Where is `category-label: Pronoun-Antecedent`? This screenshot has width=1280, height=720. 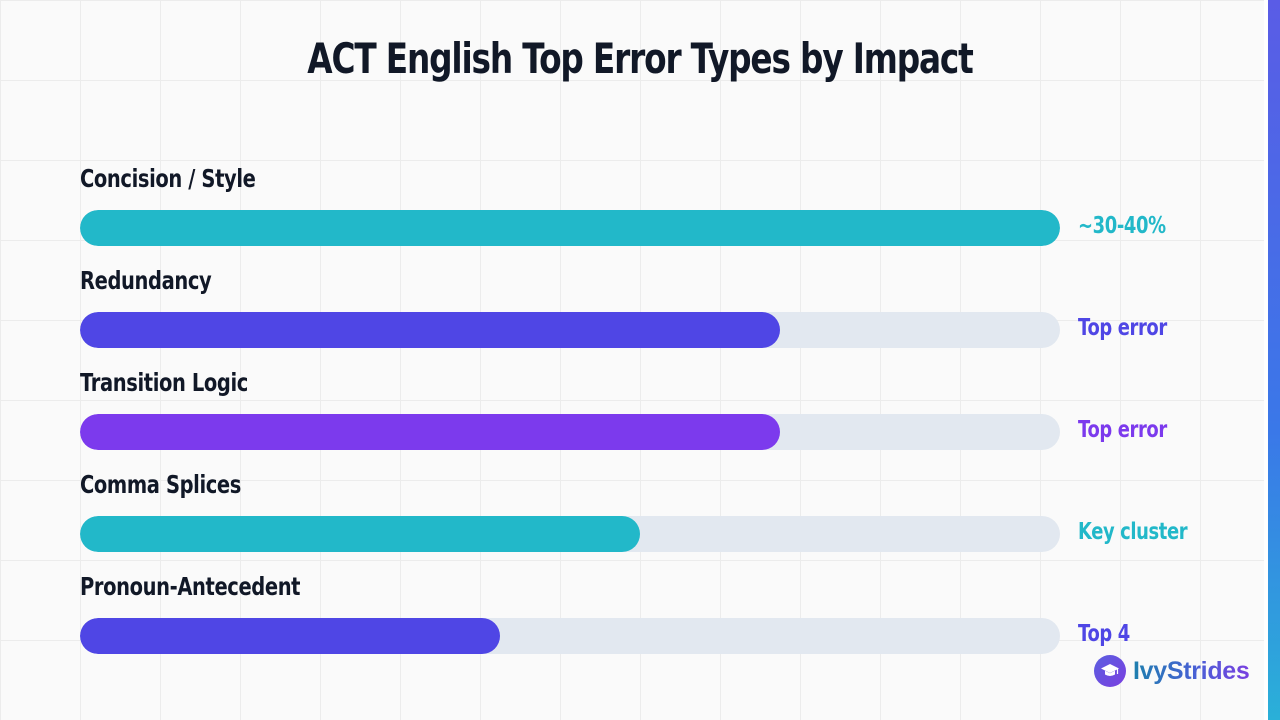 category-label: Pronoun-Antecedent is located at coordinates (190, 586).